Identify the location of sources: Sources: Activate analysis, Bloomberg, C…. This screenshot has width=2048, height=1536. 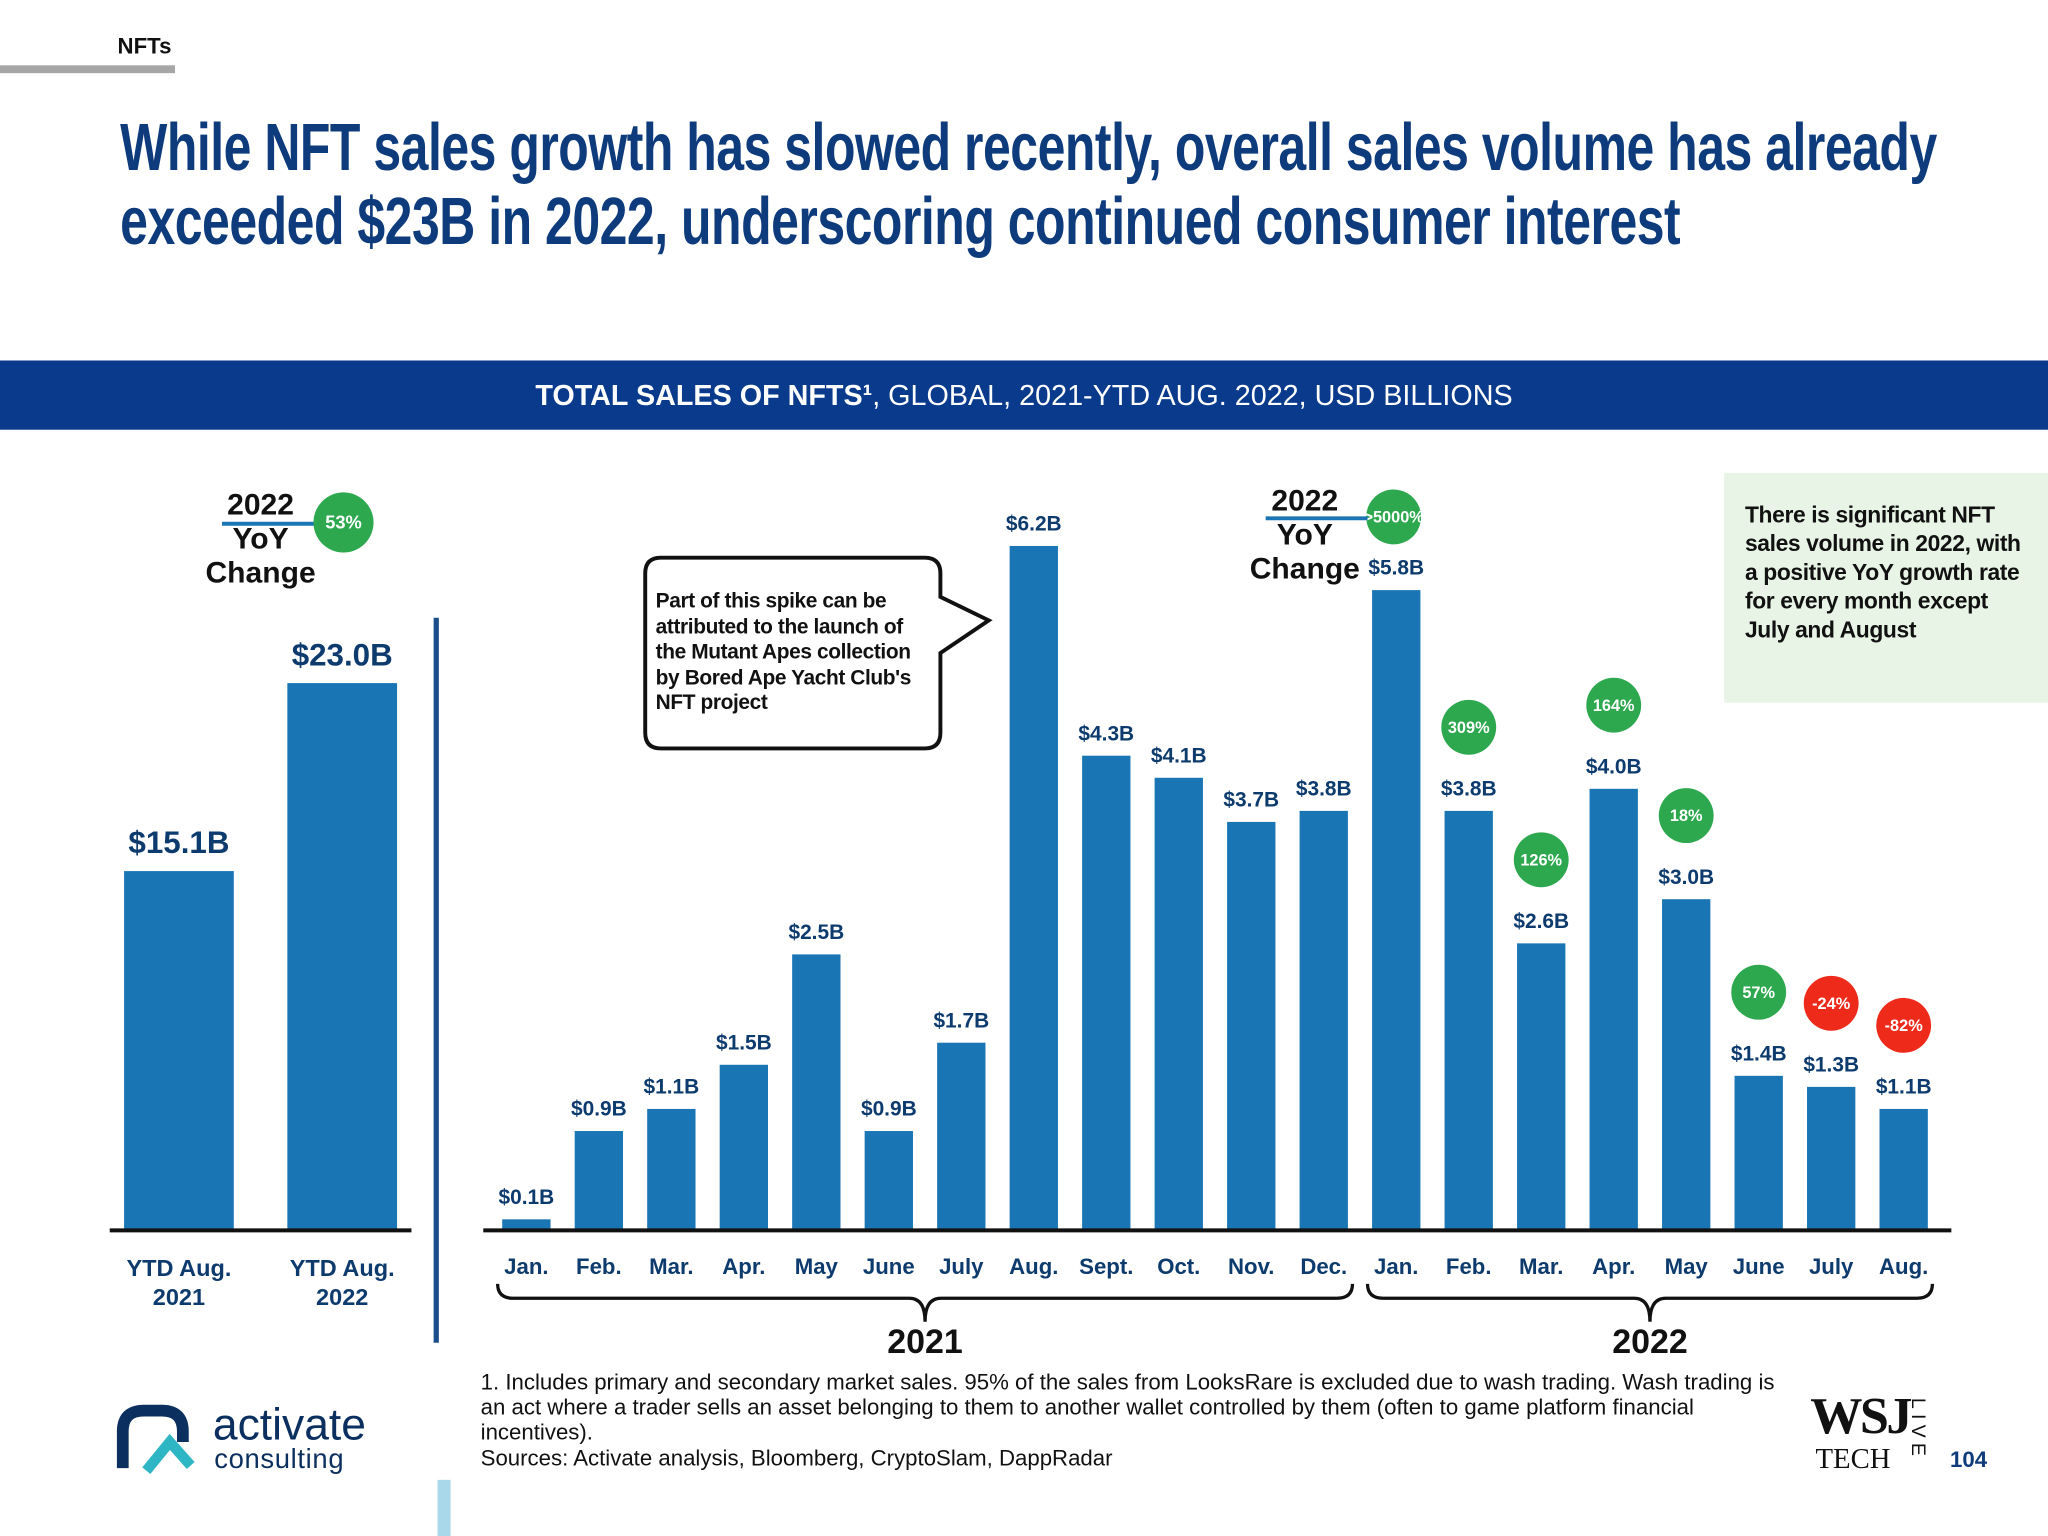
(796, 1458).